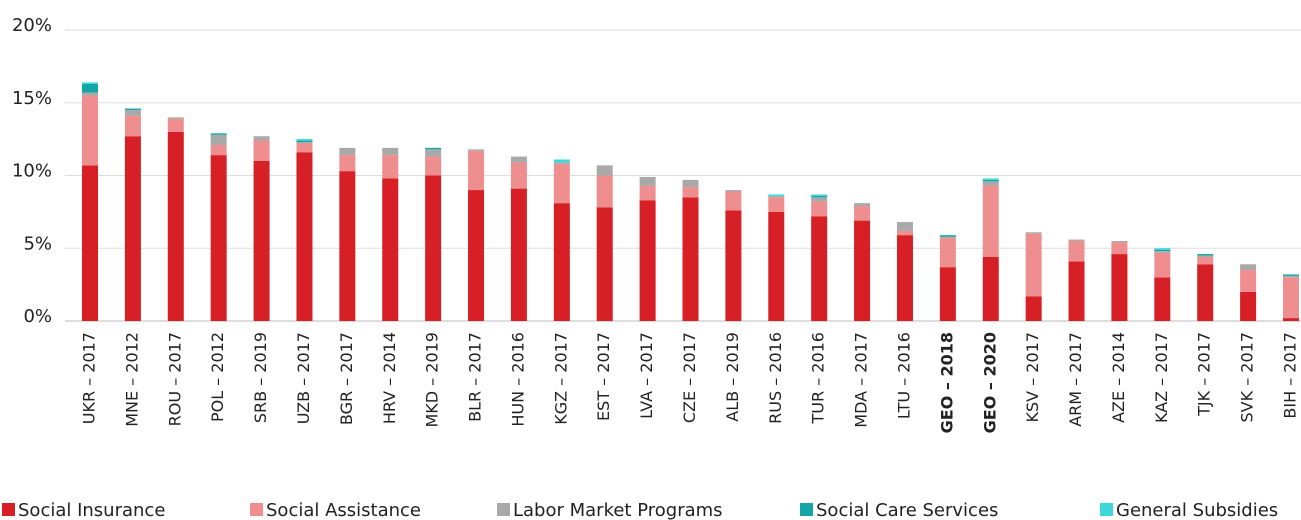  Describe the element at coordinates (603, 376) in the screenshot. I see `x-tick-label: EST – 2017` at that location.